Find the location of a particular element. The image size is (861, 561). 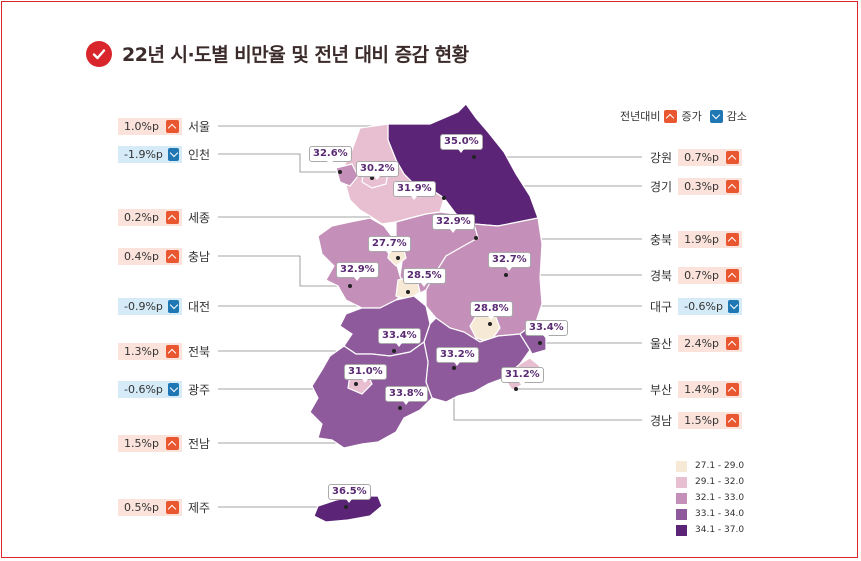

increase-label: 증가 is located at coordinates (691, 116).